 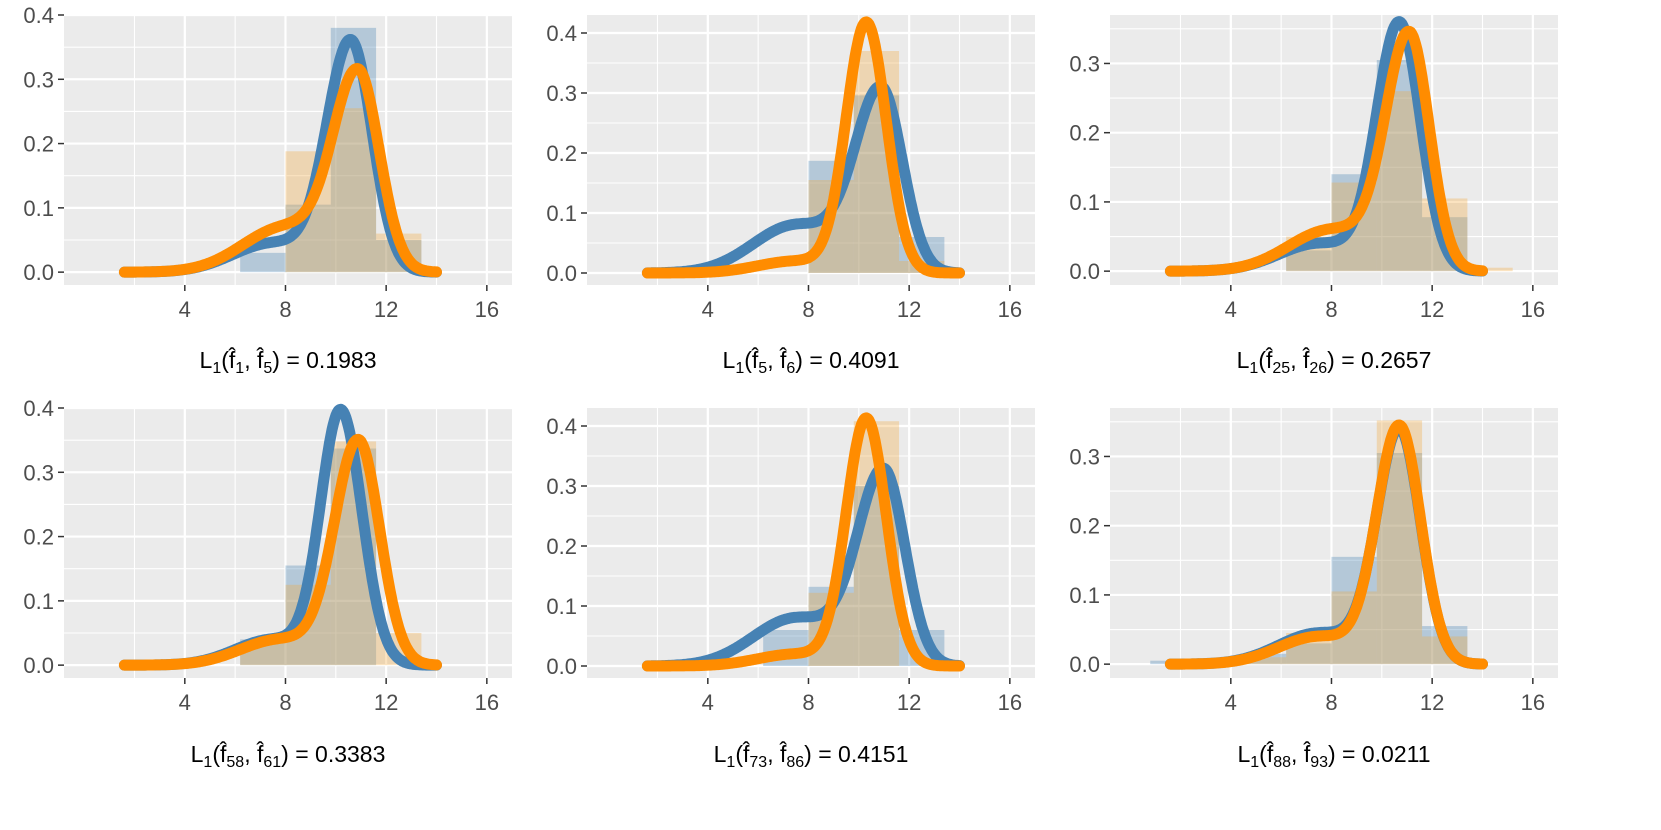 I want to click on caption-text: ) = 0.4091, so click(x=847, y=360).